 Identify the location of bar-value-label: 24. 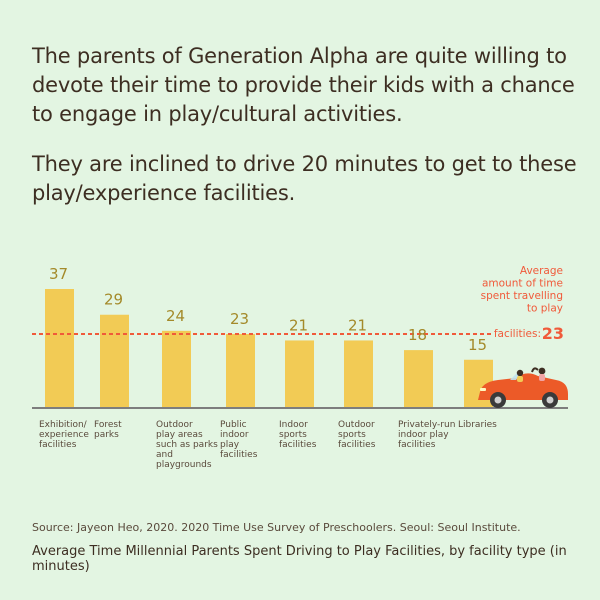
(175, 316).